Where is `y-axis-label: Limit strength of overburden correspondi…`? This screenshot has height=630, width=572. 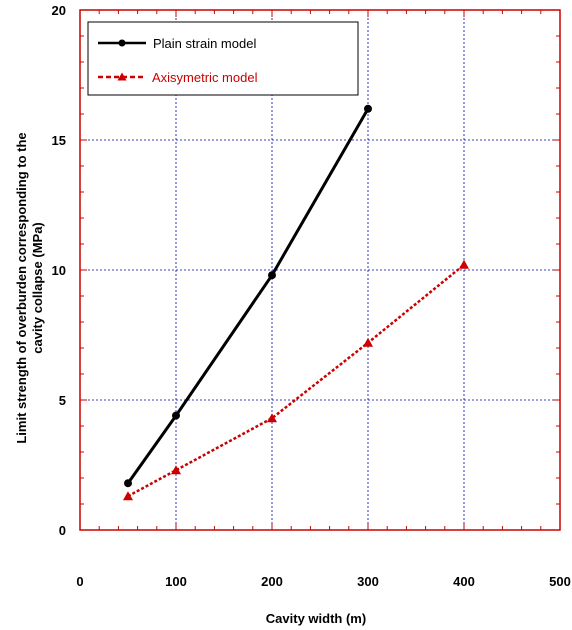 y-axis-label: Limit strength of overburden correspondi… is located at coordinates (29, 287).